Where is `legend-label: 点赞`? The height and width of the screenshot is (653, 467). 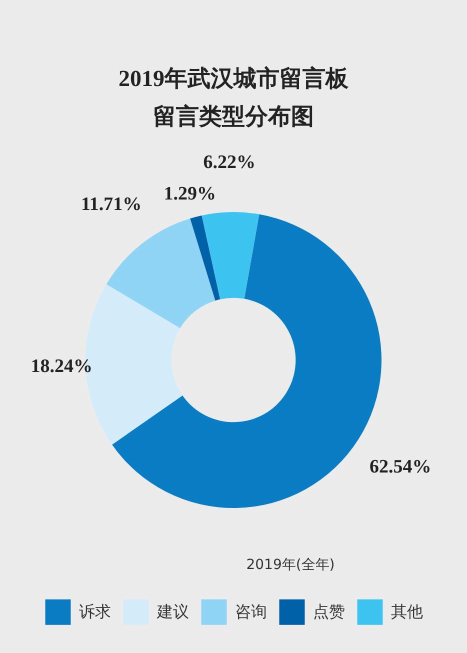
legend-label: 点赞 is located at coordinates (329, 612).